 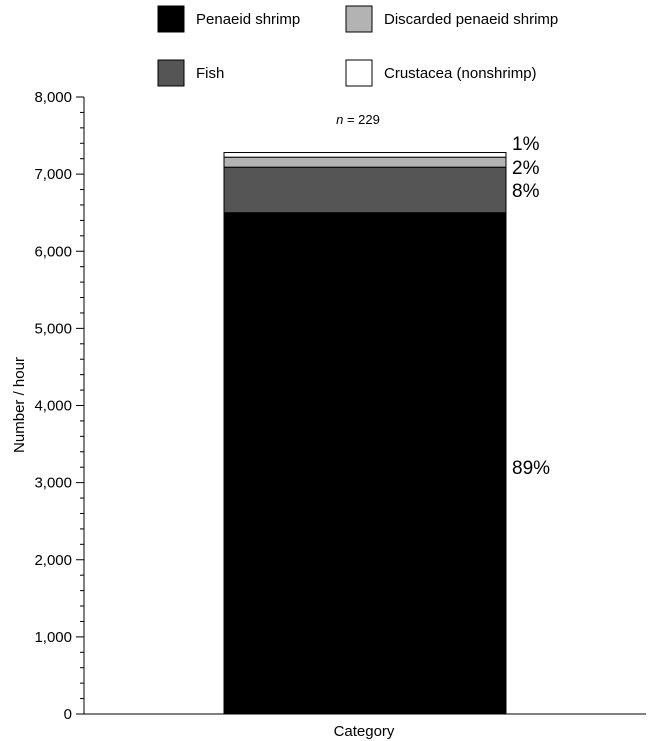 What do you see at coordinates (210, 73) in the screenshot?
I see `legend-label: Fish` at bounding box center [210, 73].